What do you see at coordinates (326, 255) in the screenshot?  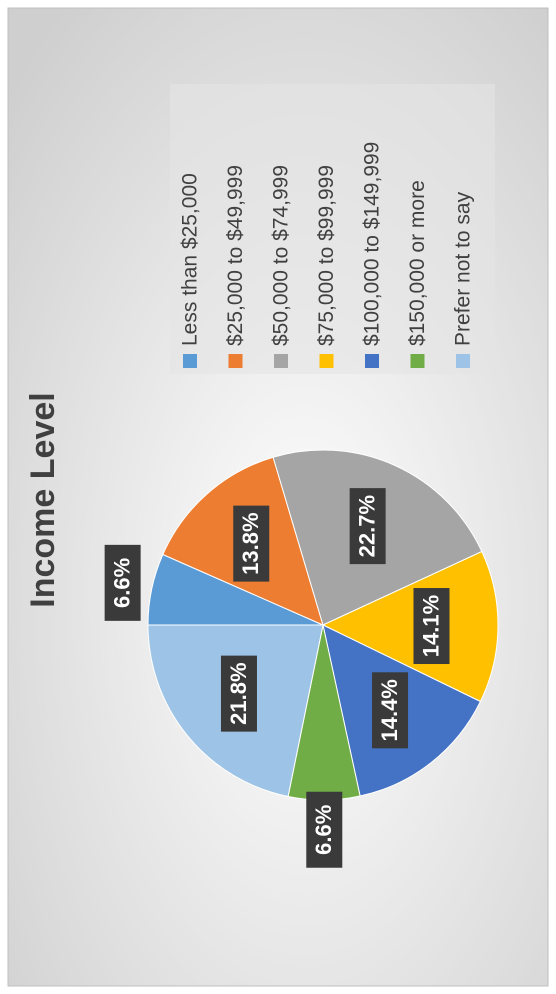 I see `legend-label: $75,000 to $99,999` at bounding box center [326, 255].